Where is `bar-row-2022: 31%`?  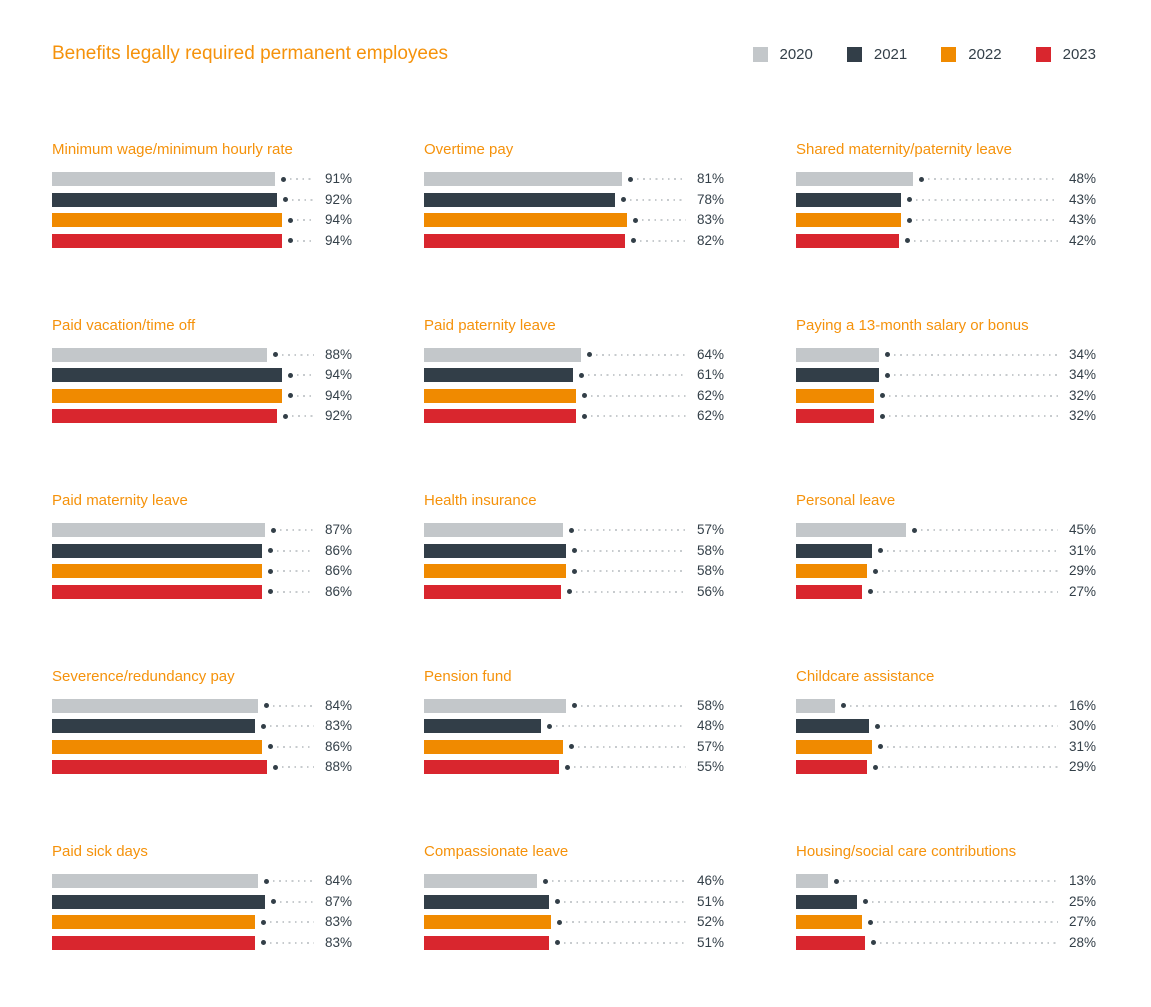 bar-row-2022: 31% is located at coordinates (946, 746).